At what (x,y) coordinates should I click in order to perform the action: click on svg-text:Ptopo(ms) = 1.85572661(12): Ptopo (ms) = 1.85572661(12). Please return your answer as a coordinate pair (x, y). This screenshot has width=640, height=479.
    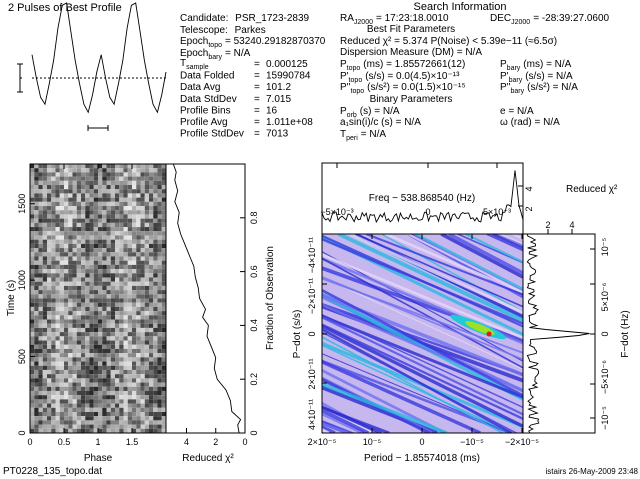
    Looking at the image, I should click on (402, 65).